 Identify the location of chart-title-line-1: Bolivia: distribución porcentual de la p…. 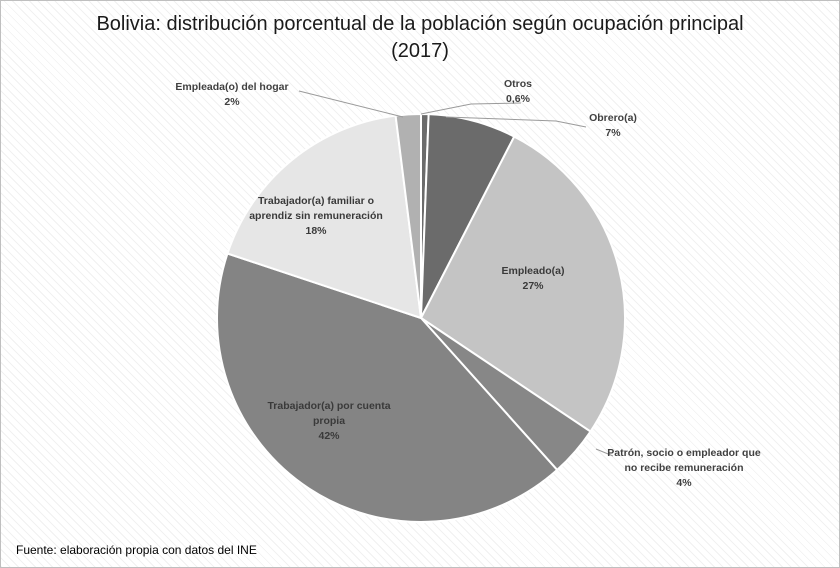
(420, 24).